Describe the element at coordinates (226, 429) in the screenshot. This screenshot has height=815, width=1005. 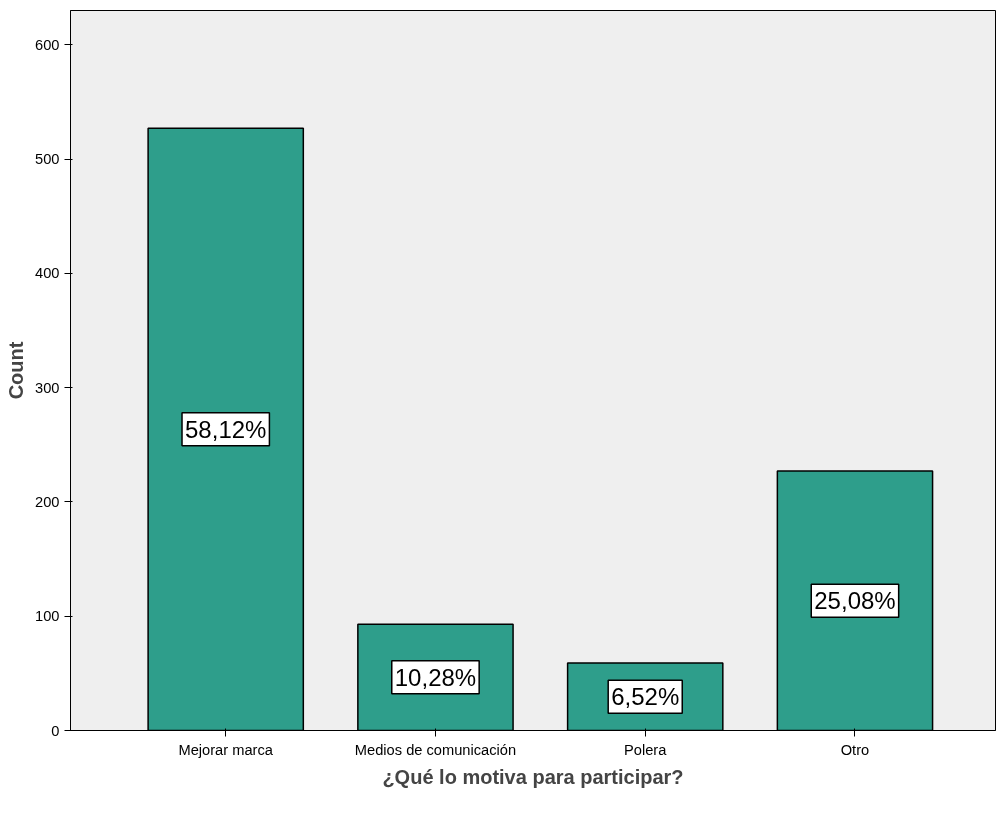
I see `annotation: 58,12%` at that location.